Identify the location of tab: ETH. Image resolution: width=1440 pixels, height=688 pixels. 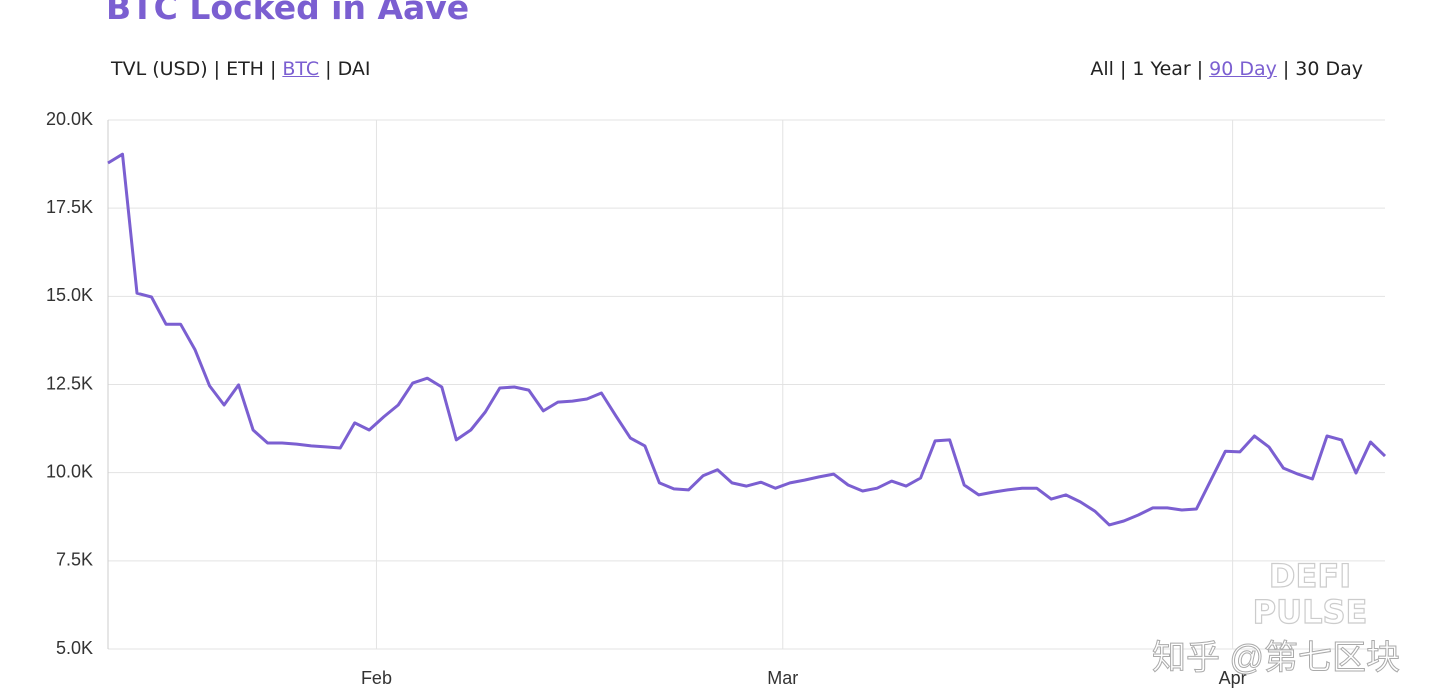
(245, 69).